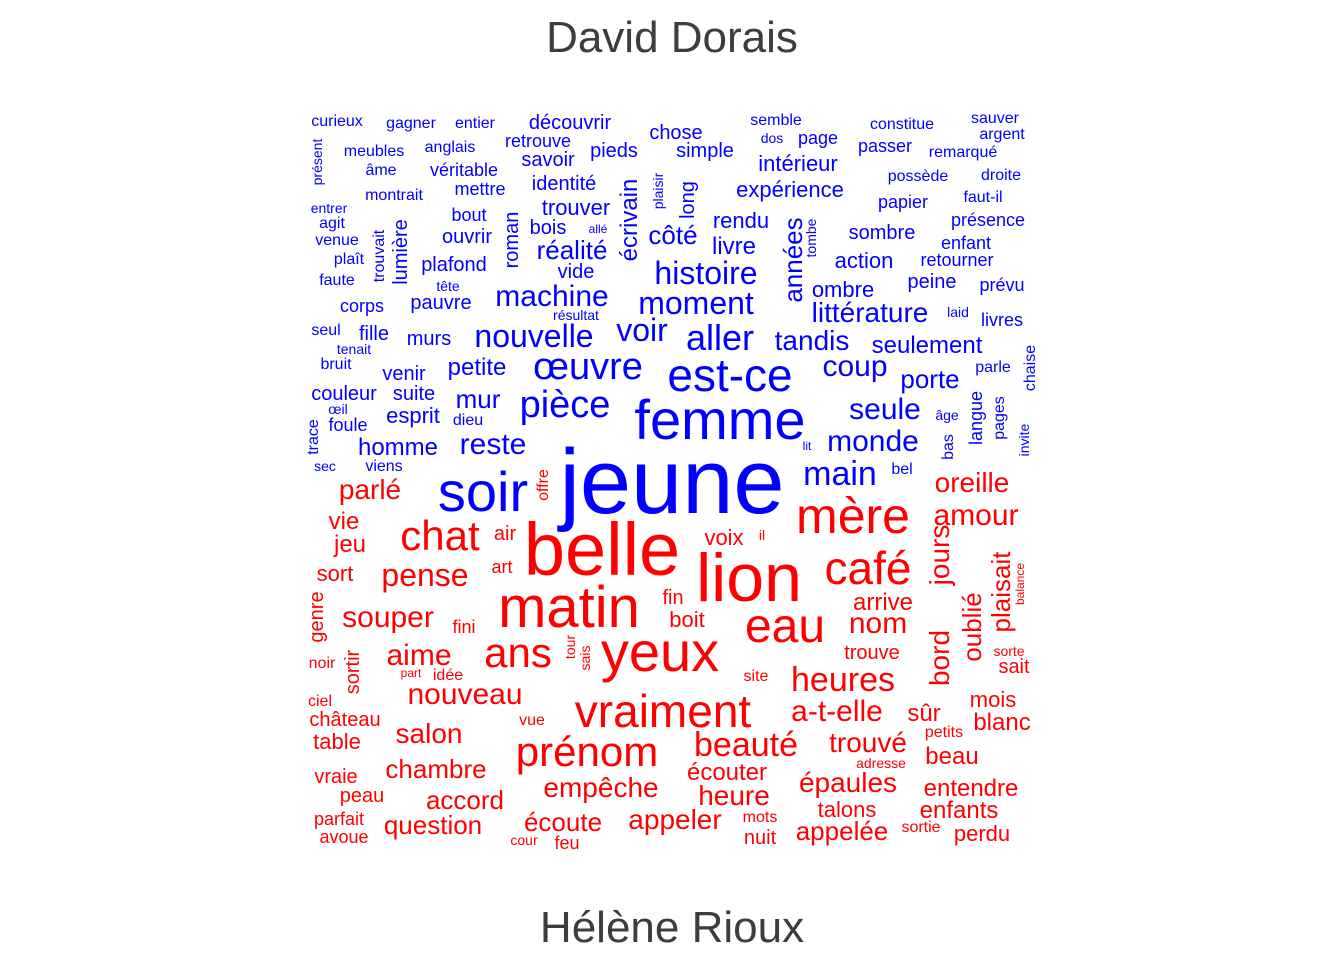  I want to click on top-word-constitue: constitue, so click(902, 124).